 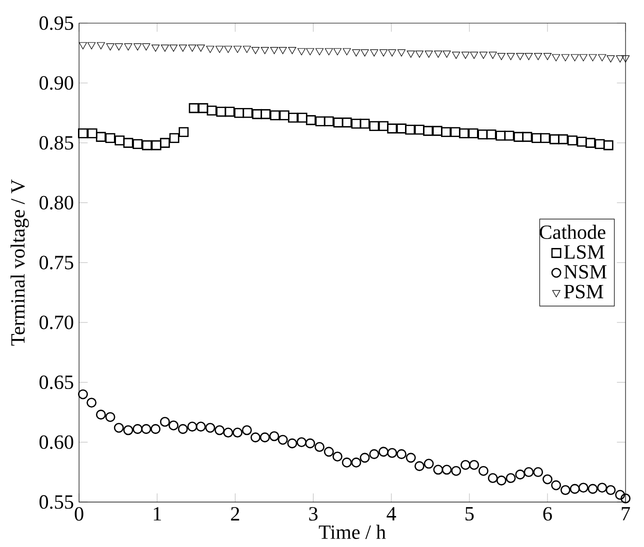 What do you see at coordinates (57, 203) in the screenshot?
I see `y-tick-label: 0.80` at bounding box center [57, 203].